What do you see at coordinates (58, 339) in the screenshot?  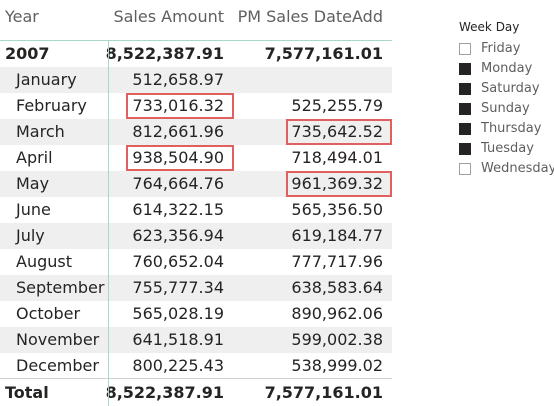 I see `row-label-month: November` at bounding box center [58, 339].